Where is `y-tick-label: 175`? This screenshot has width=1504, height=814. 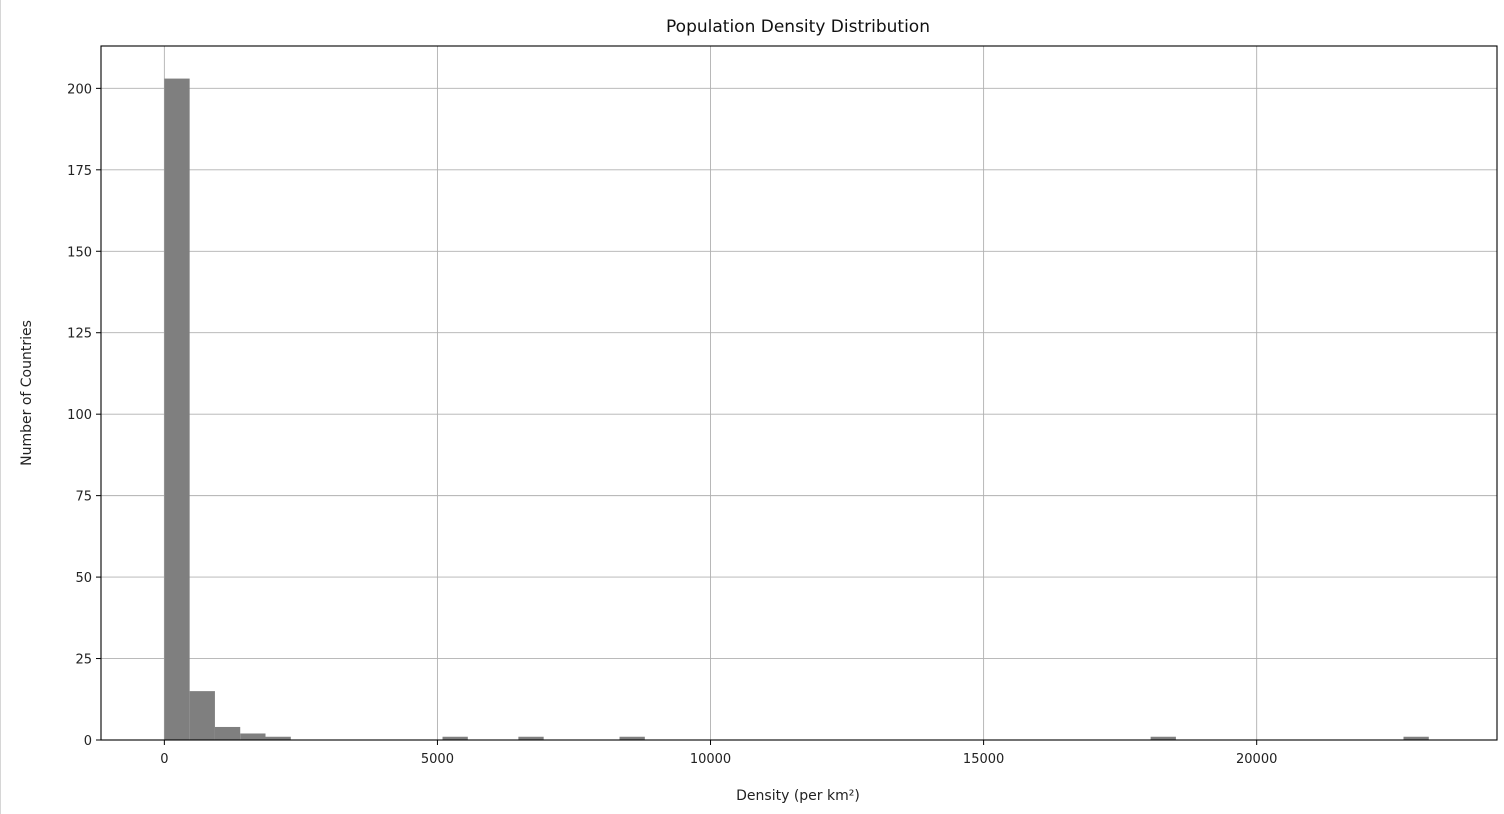 y-tick-label: 175 is located at coordinates (79, 171).